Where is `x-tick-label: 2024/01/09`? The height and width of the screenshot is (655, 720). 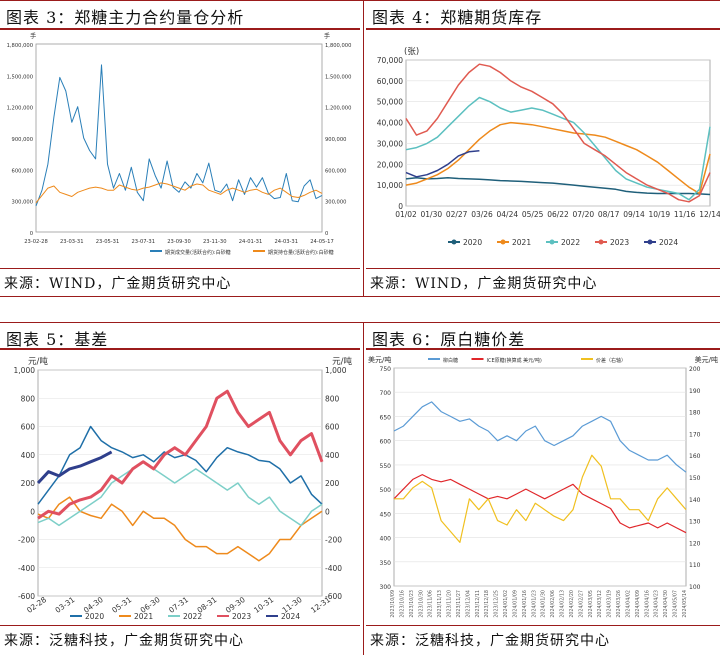
x-tick-label: 2024/01/09 is located at coordinates (515, 604).